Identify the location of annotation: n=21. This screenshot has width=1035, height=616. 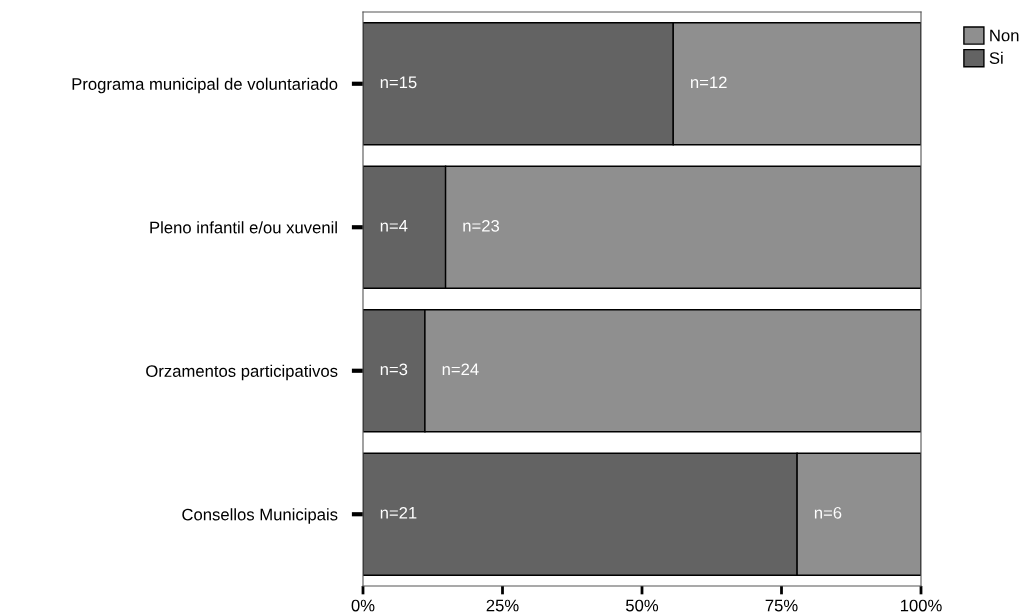
(398, 512).